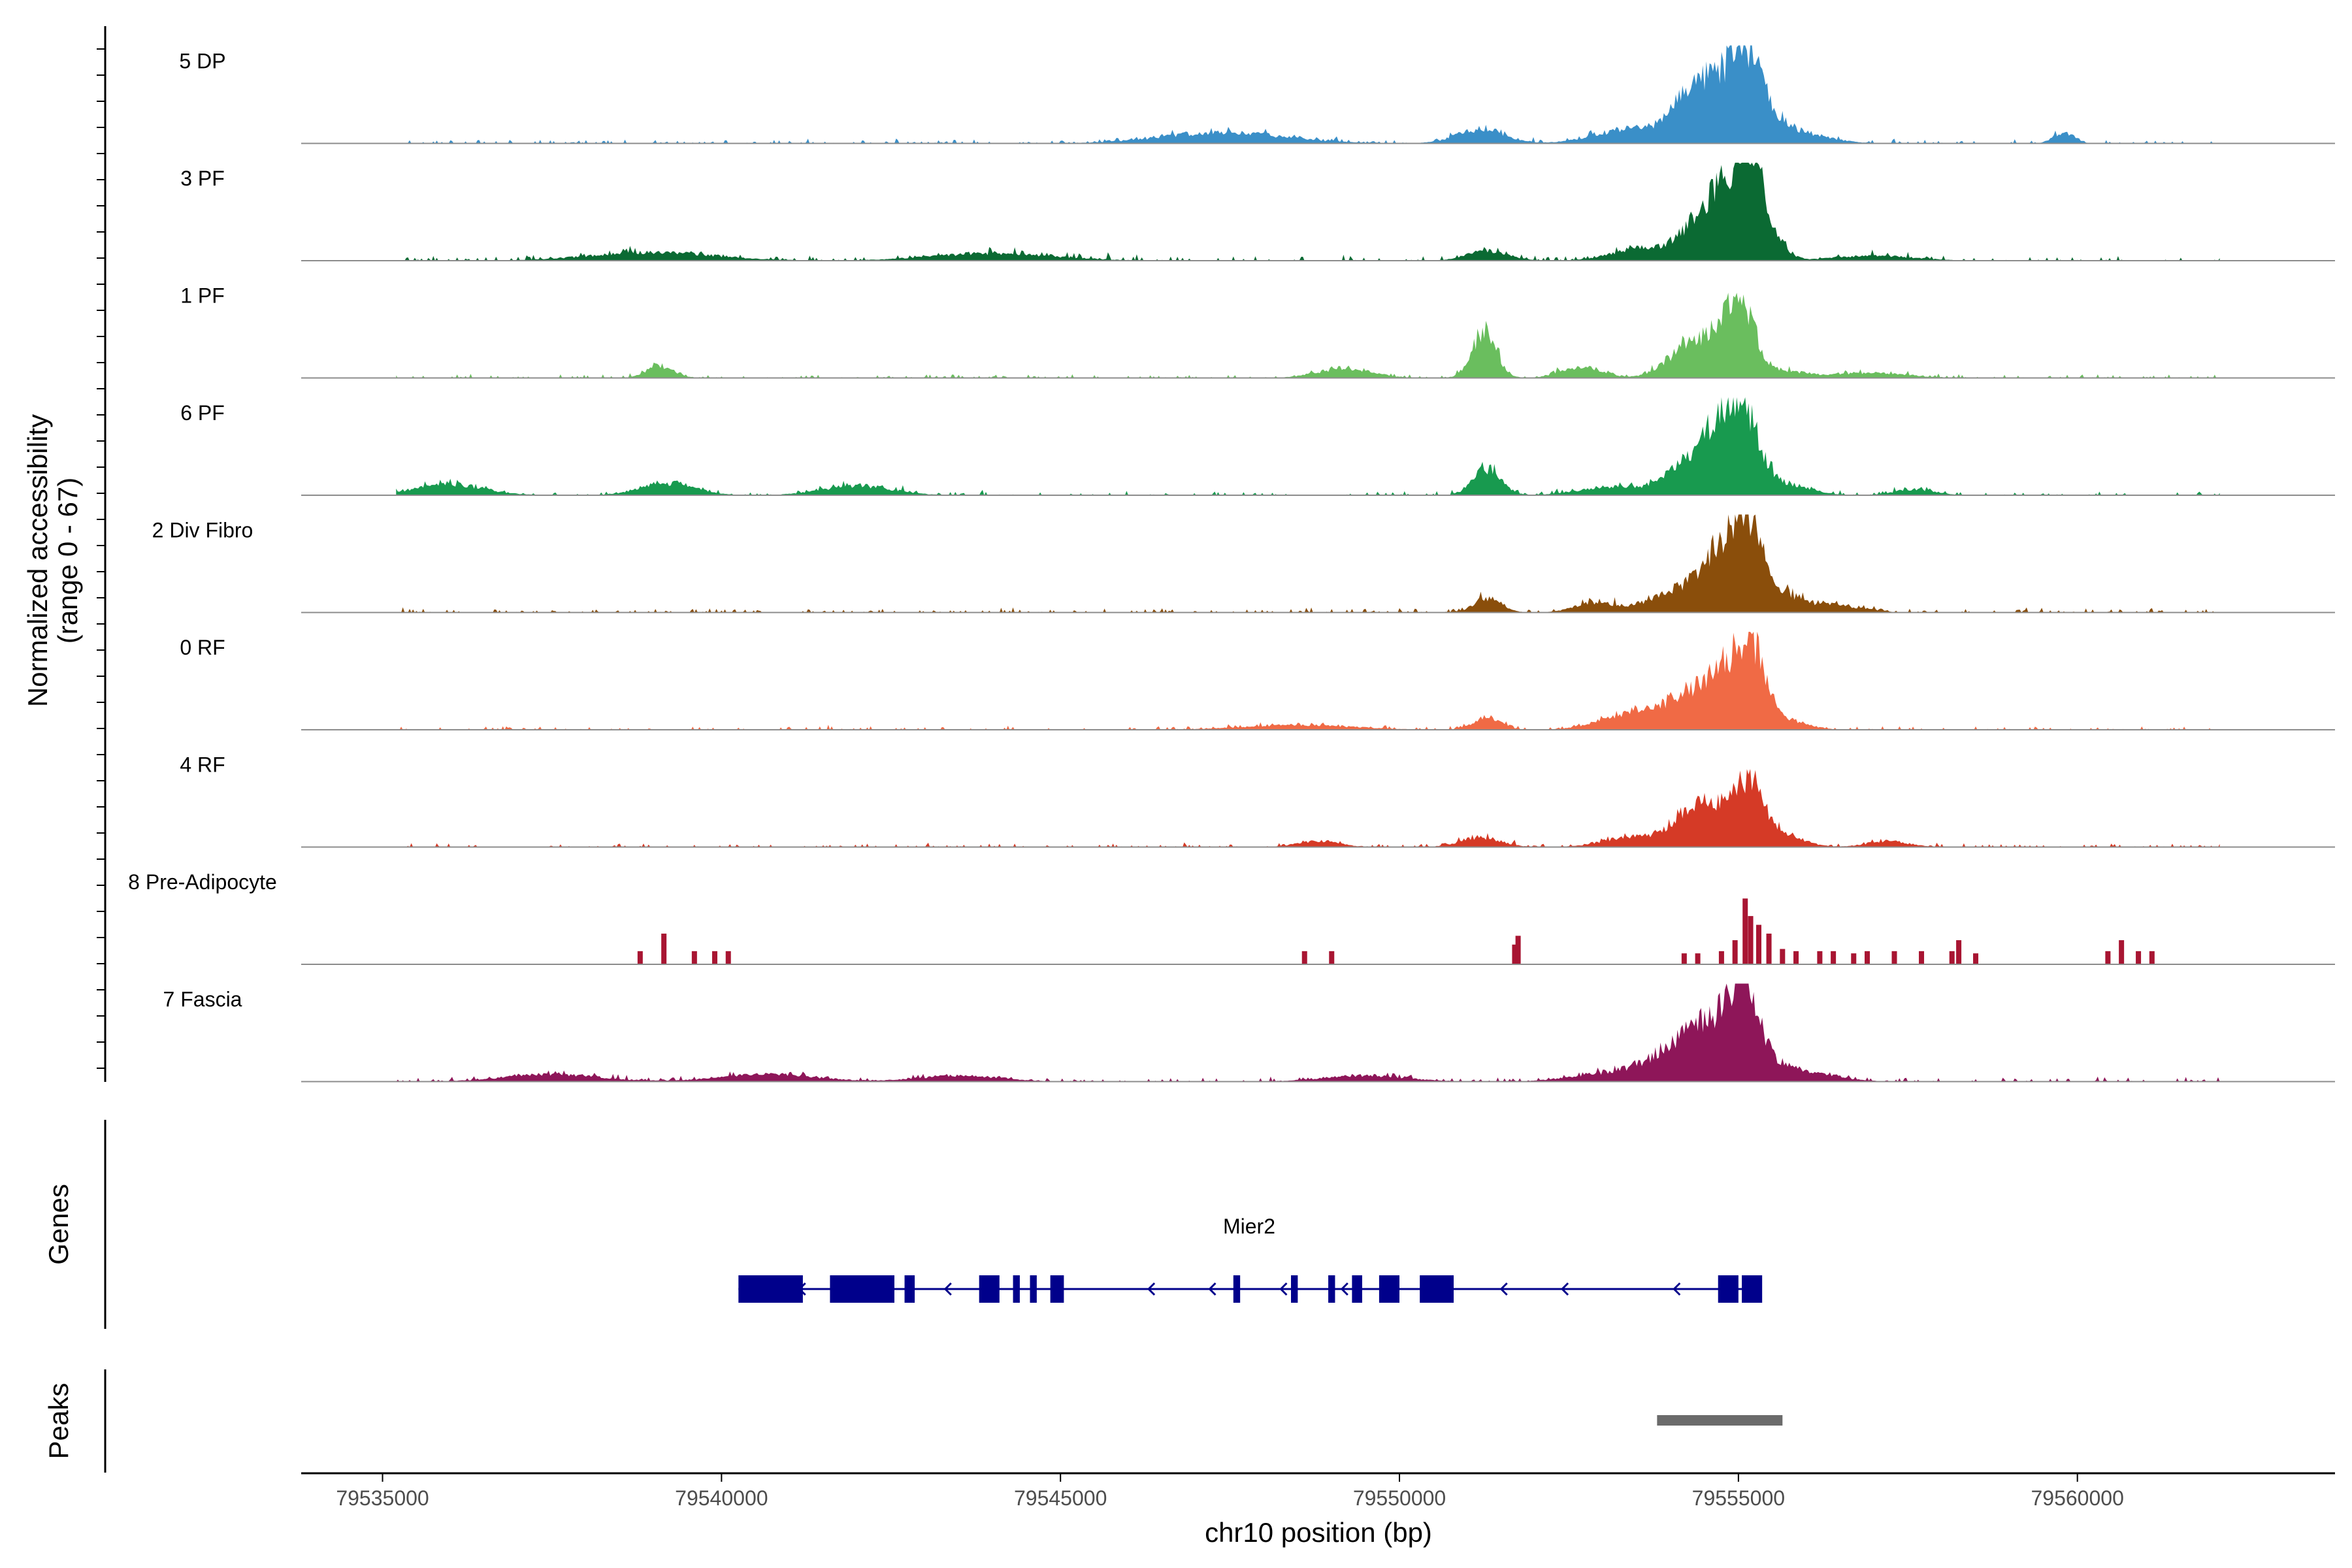 This screenshot has height=1568, width=2352. Describe the element at coordinates (58, 1421) in the screenshot. I see `peaks-panel-label: Peaks` at that location.